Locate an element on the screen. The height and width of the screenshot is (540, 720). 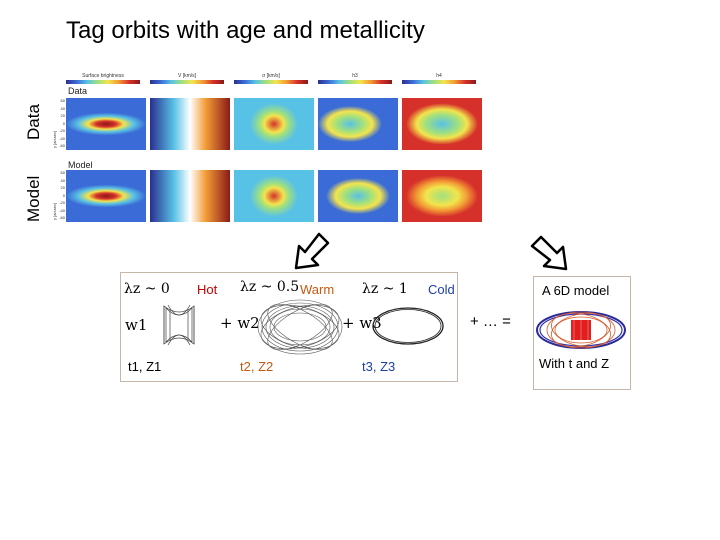
lambda-label-0: λz ~ 0 is located at coordinates (147, 289).